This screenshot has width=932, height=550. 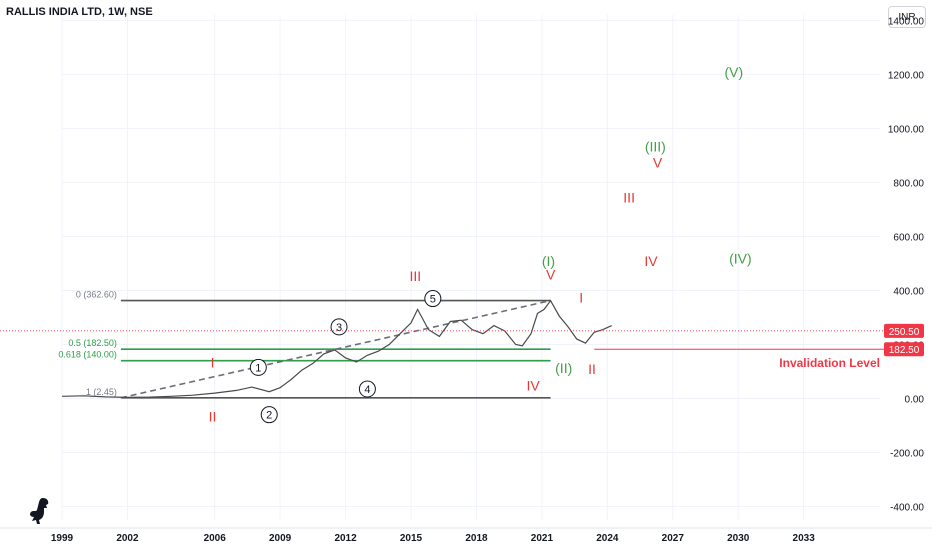 I want to click on wave-label: (I), so click(x=548, y=261).